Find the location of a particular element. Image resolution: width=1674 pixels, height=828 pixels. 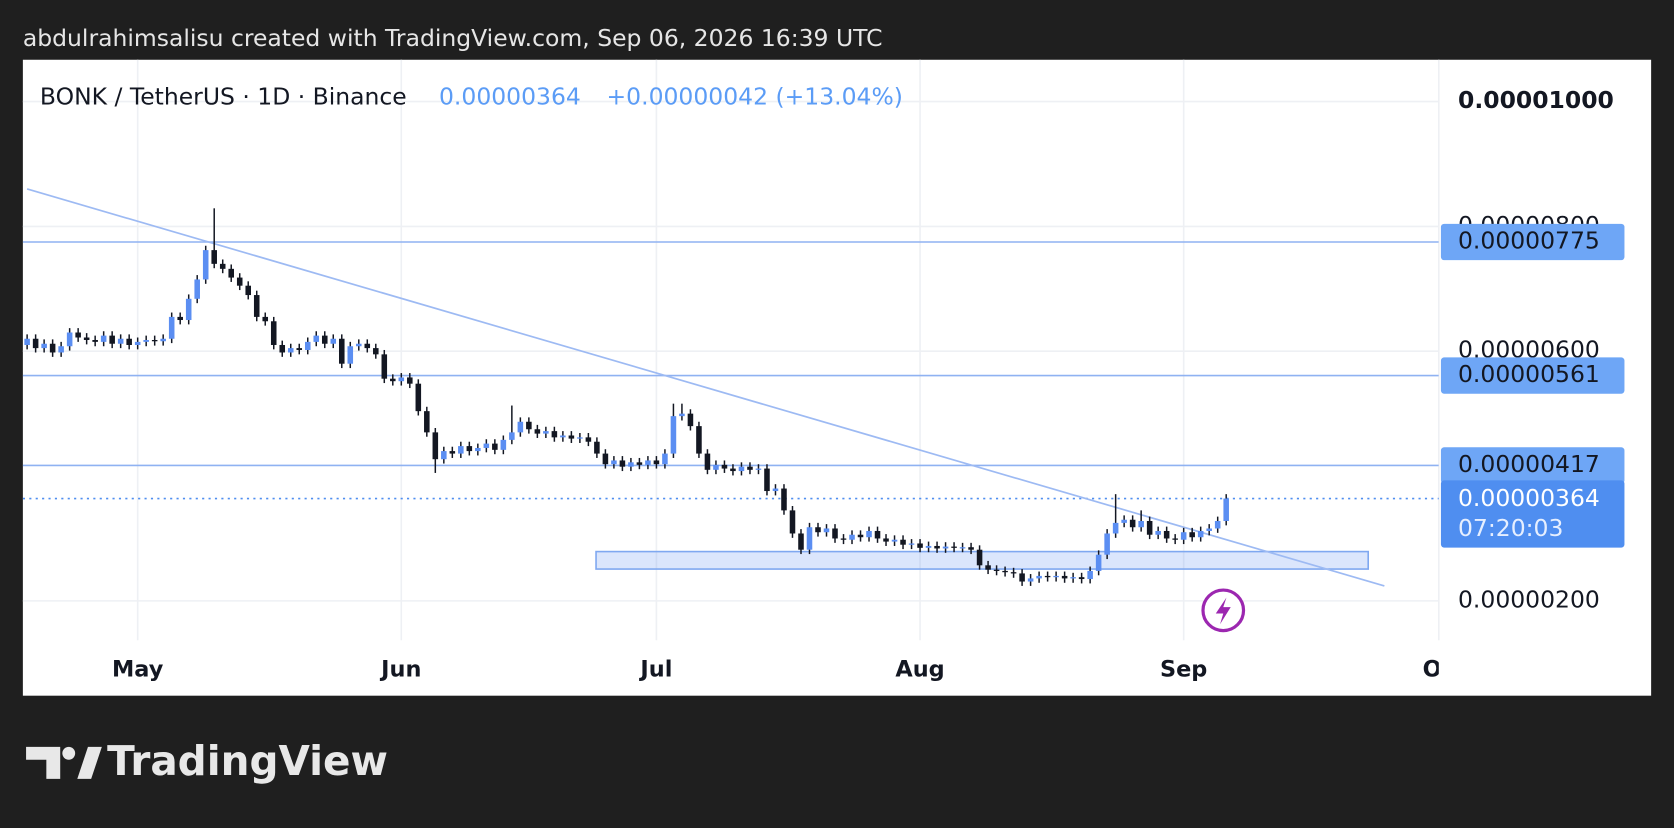

alert-bolt is located at coordinates (1223, 611).